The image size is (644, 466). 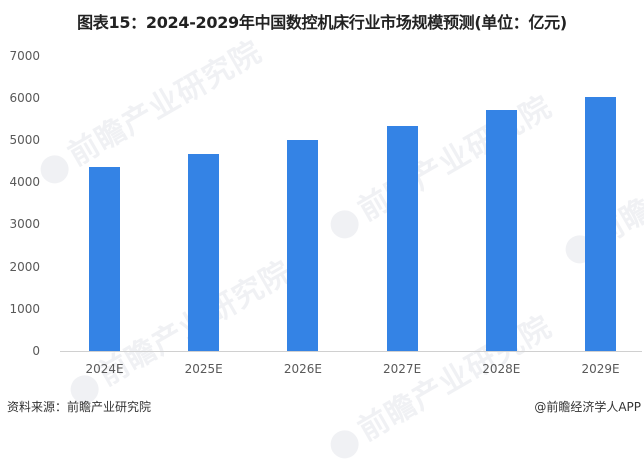 I want to click on x-tick-label: 2027E, so click(x=402, y=369).